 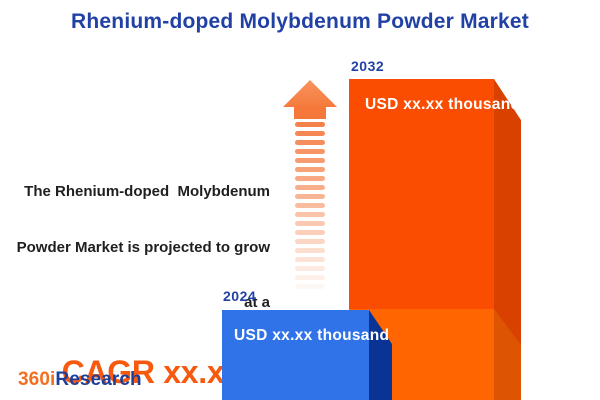 I want to click on description-line-1: The Rhenium-doped Molybdenum, so click(x=147, y=191).